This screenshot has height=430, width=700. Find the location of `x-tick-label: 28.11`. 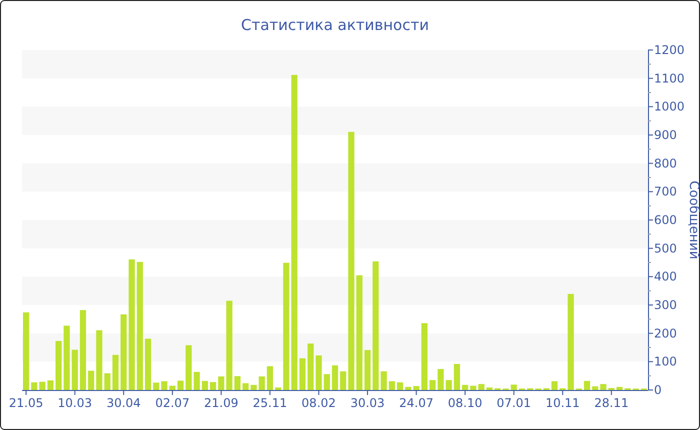

x-tick-label: 28.11 is located at coordinates (611, 403).